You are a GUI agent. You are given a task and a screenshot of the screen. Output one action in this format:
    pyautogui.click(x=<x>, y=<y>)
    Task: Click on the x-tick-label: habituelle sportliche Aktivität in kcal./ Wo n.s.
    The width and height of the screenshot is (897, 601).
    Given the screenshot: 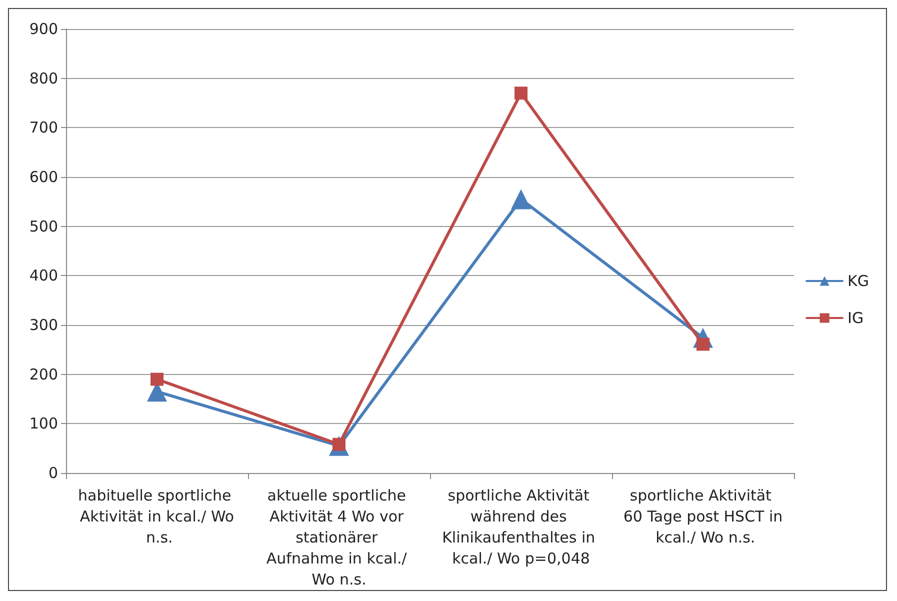 What is the action you would take?
    pyautogui.click(x=157, y=516)
    